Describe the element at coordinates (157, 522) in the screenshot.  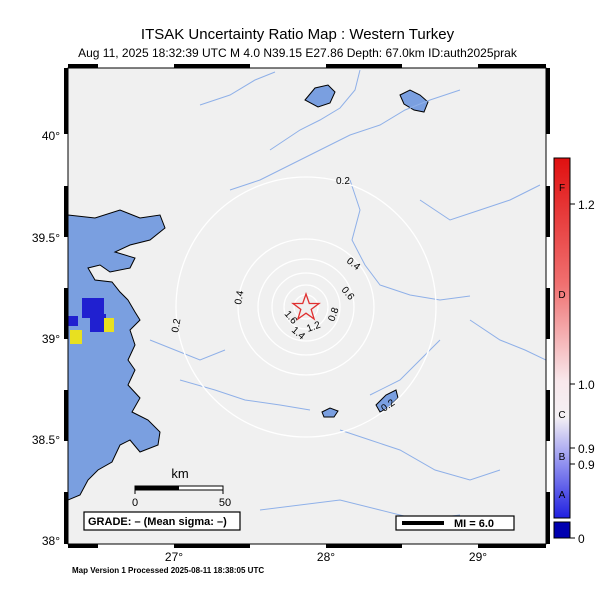
I see `grade-label: GRADE: – (Mean sigma: –)` at that location.